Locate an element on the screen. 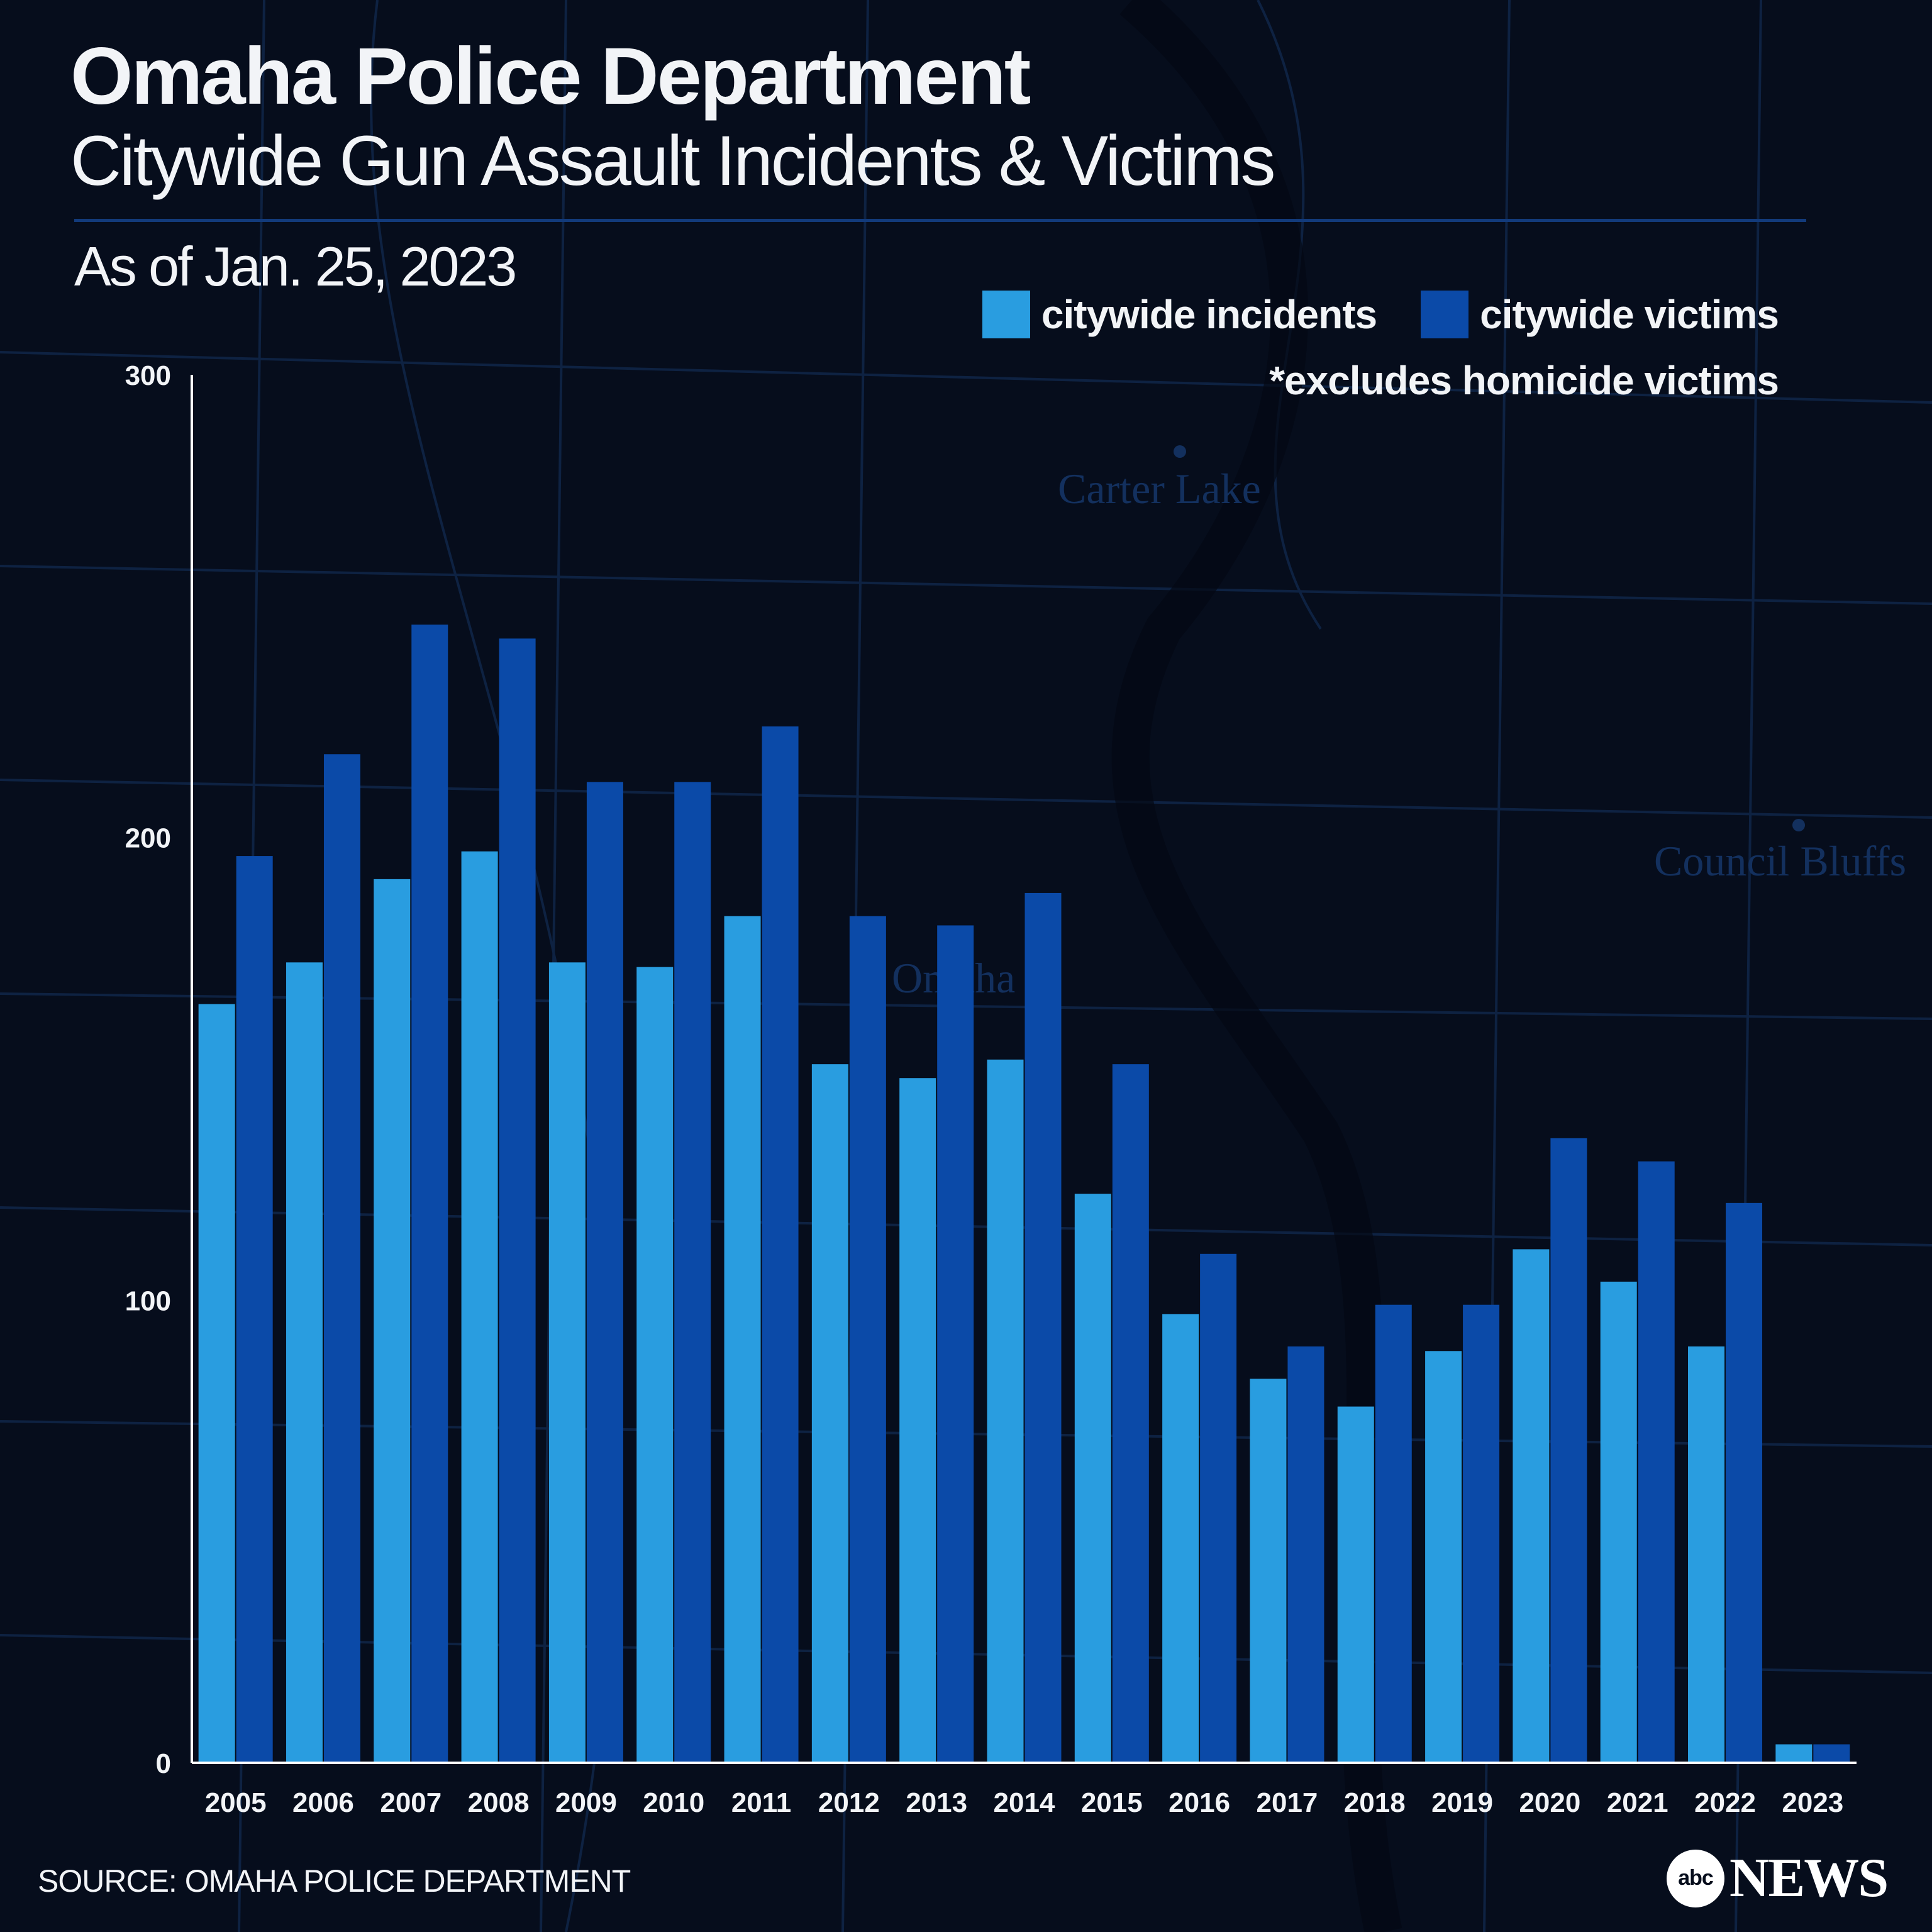 Image resolution: width=1932 pixels, height=1932 pixels. bar-incidents-2011 is located at coordinates (742, 1339).